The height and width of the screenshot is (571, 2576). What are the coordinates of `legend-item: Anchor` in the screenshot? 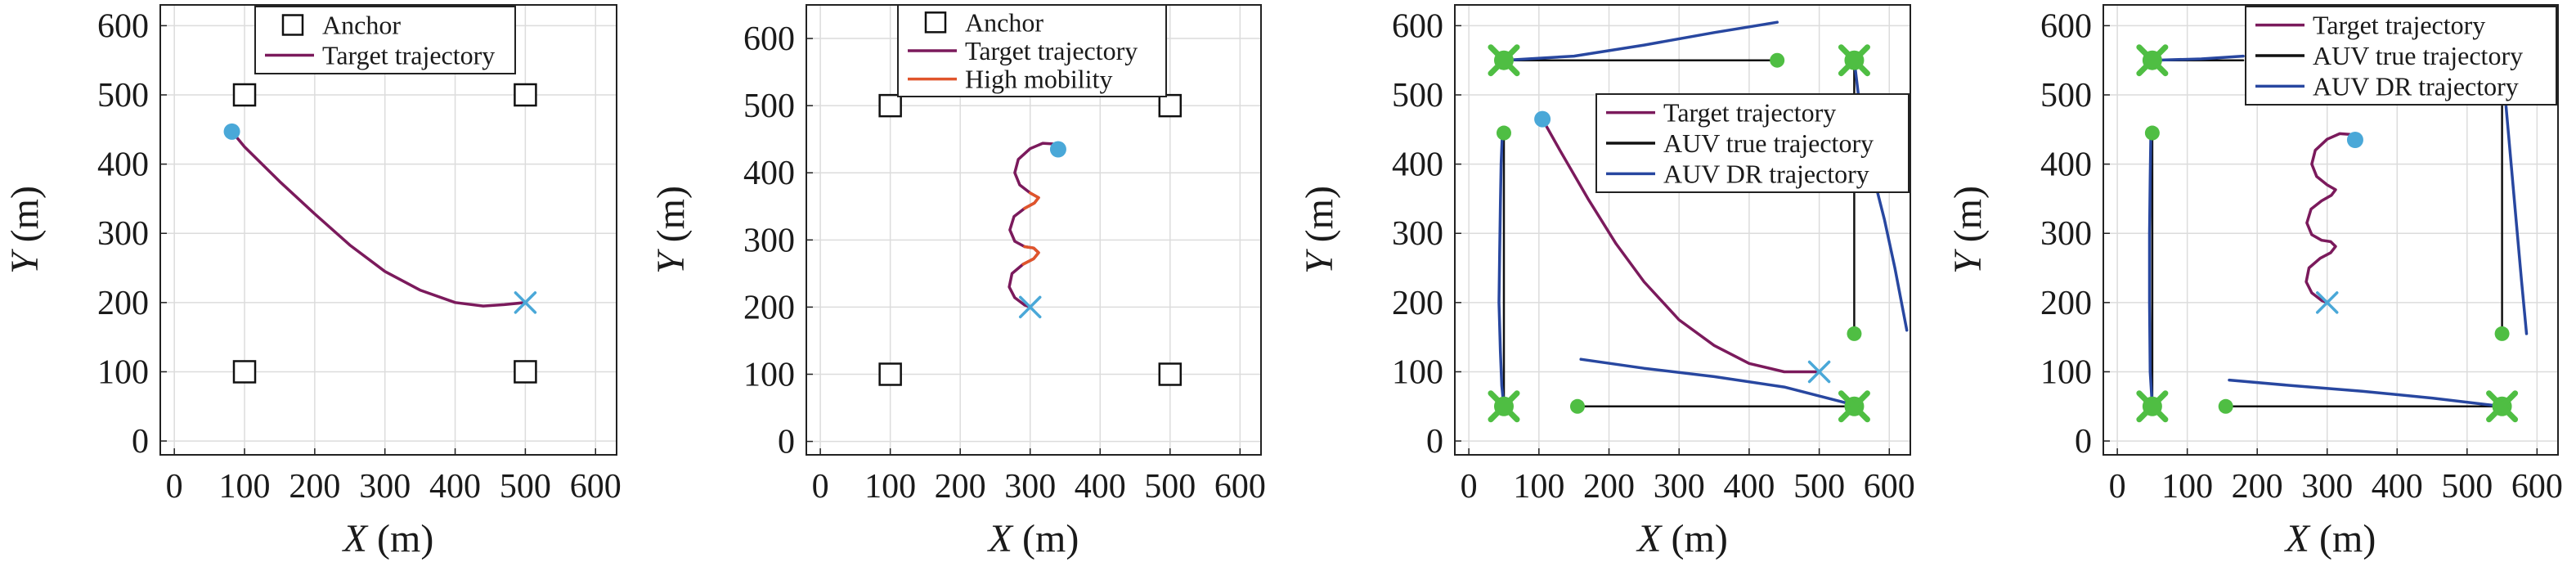 It's located at (983, 22).